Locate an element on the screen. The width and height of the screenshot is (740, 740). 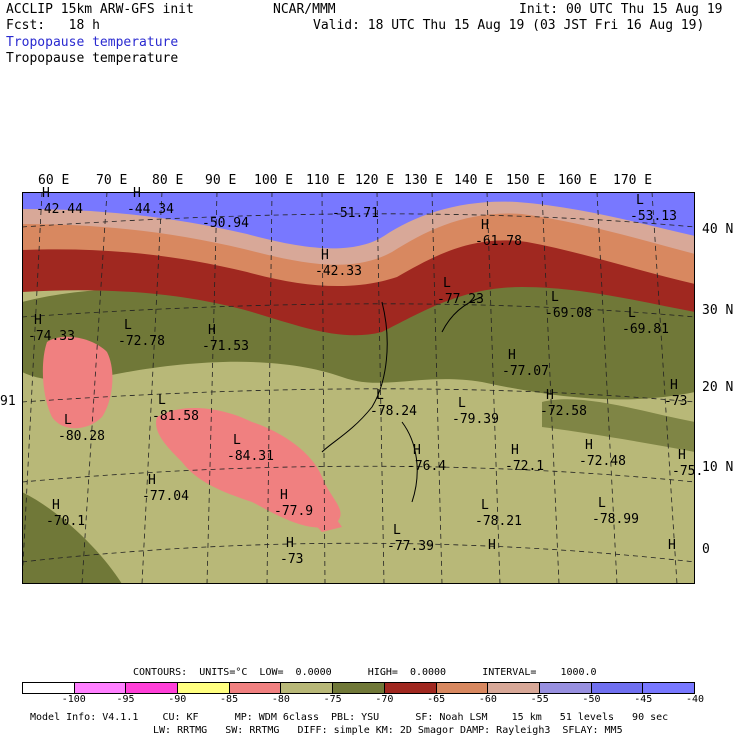
marker-value: -69.08 is located at coordinates (568, 313).